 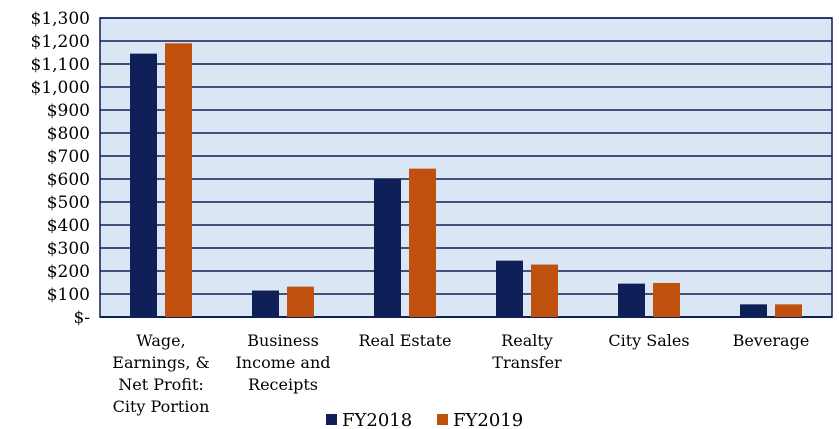 I want to click on x-category-label: City Sales, so click(x=648, y=340).